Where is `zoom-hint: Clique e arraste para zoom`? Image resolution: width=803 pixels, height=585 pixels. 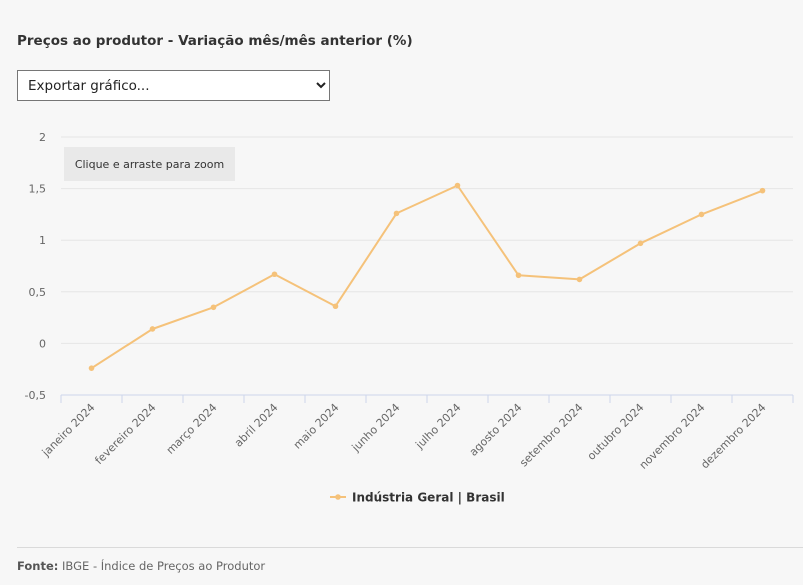 zoom-hint: Clique e arraste para zoom is located at coordinates (149, 164).